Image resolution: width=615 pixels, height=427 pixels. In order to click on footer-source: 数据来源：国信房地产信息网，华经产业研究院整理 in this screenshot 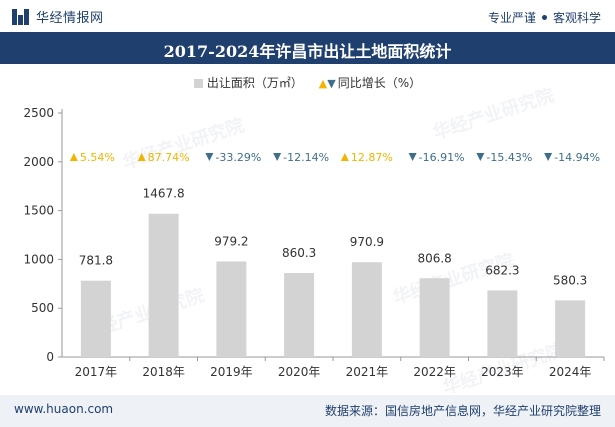, I will do `click(462, 411)`.